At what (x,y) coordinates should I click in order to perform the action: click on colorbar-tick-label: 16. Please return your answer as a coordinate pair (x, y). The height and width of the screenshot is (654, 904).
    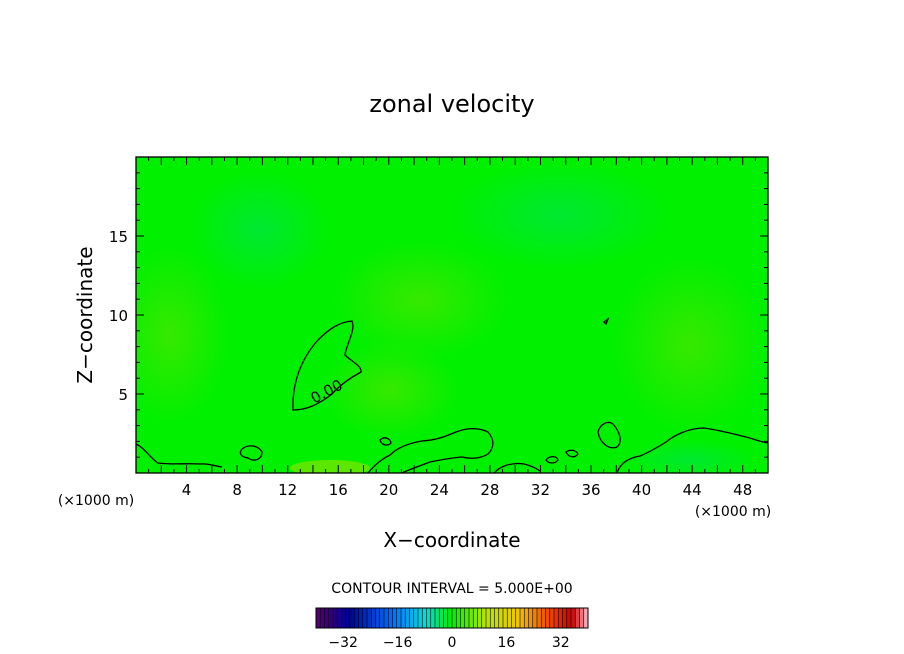
    Looking at the image, I should click on (506, 643).